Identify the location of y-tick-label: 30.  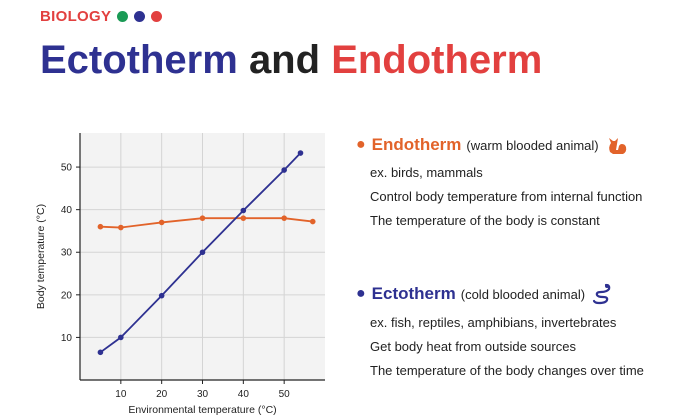
(67, 253).